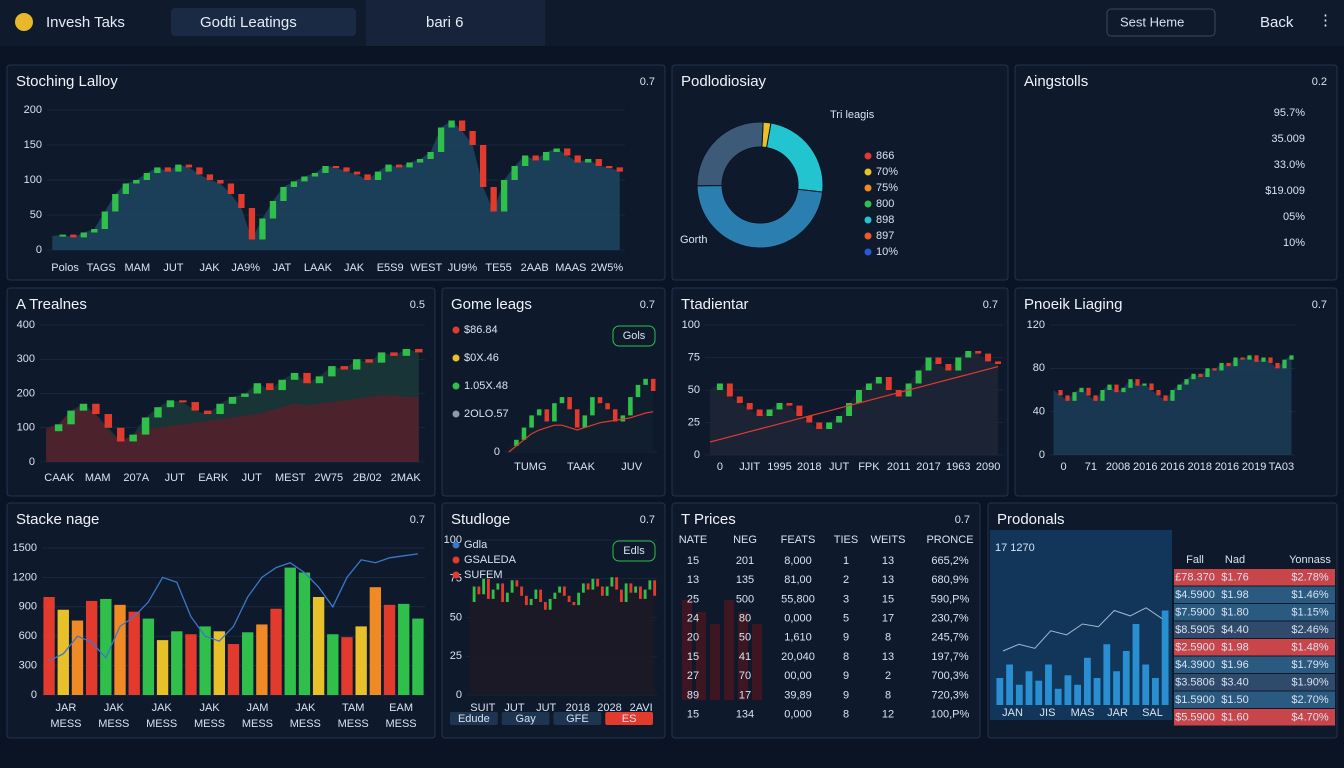  Describe the element at coordinates (1172, 467) in the screenshot. I see `x-tick-label: 2016` at that location.